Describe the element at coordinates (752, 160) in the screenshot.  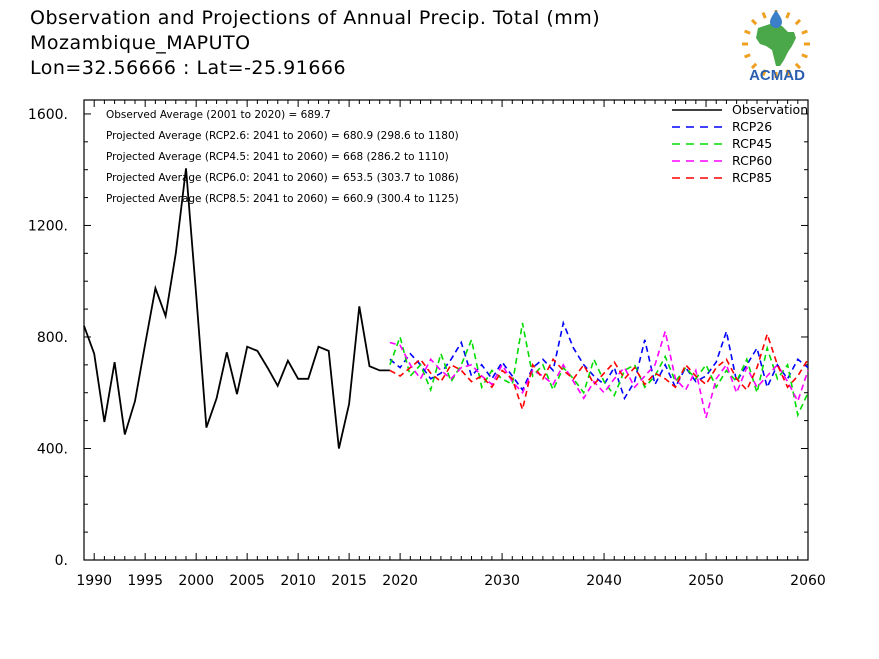
I see `legend-label-rcp60: RCP60` at that location.